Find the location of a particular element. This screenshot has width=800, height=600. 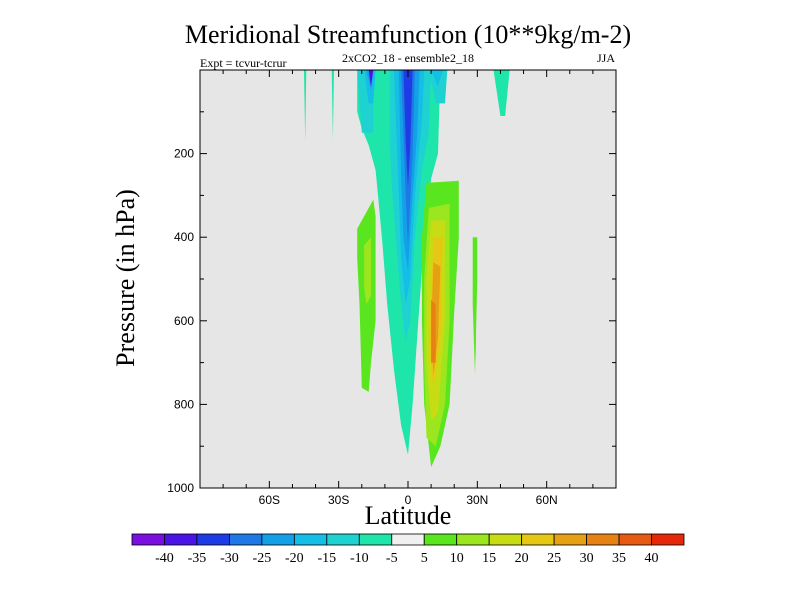

colorbar-label: -30 is located at coordinates (229, 558).